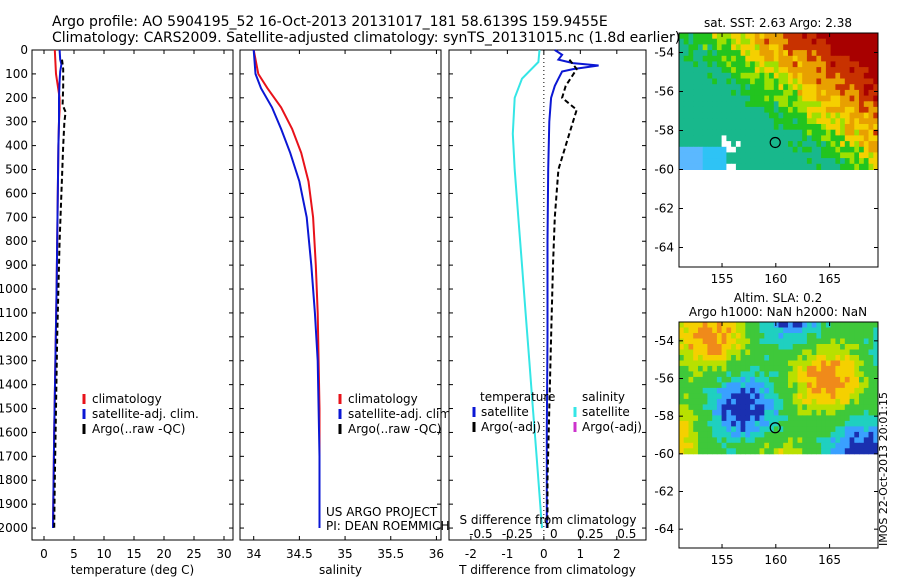 The image size is (900, 583). I want to click on difference-series-line, so click(572, 288).